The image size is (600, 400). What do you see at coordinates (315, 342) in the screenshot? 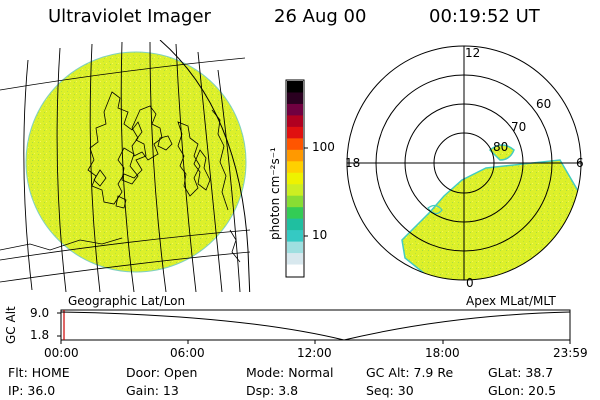
I see `altitude-x-ticks` at bounding box center [315, 342].